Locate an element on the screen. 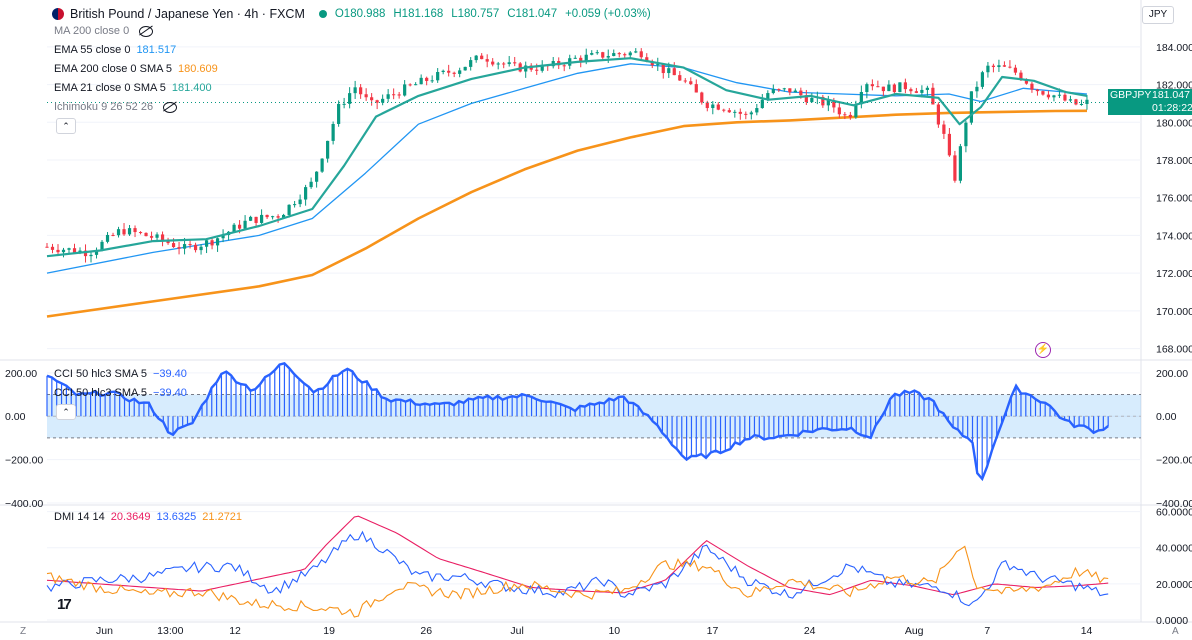  adx-line is located at coordinates (577, 555).